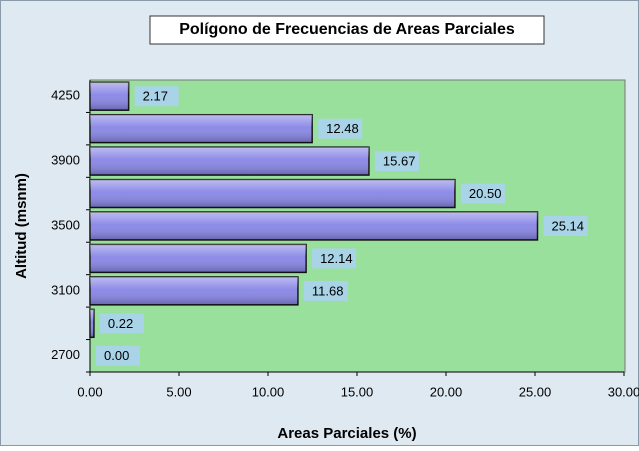  Describe the element at coordinates (535, 391) in the screenshot. I see `x-tick-label: 25.00` at that location.